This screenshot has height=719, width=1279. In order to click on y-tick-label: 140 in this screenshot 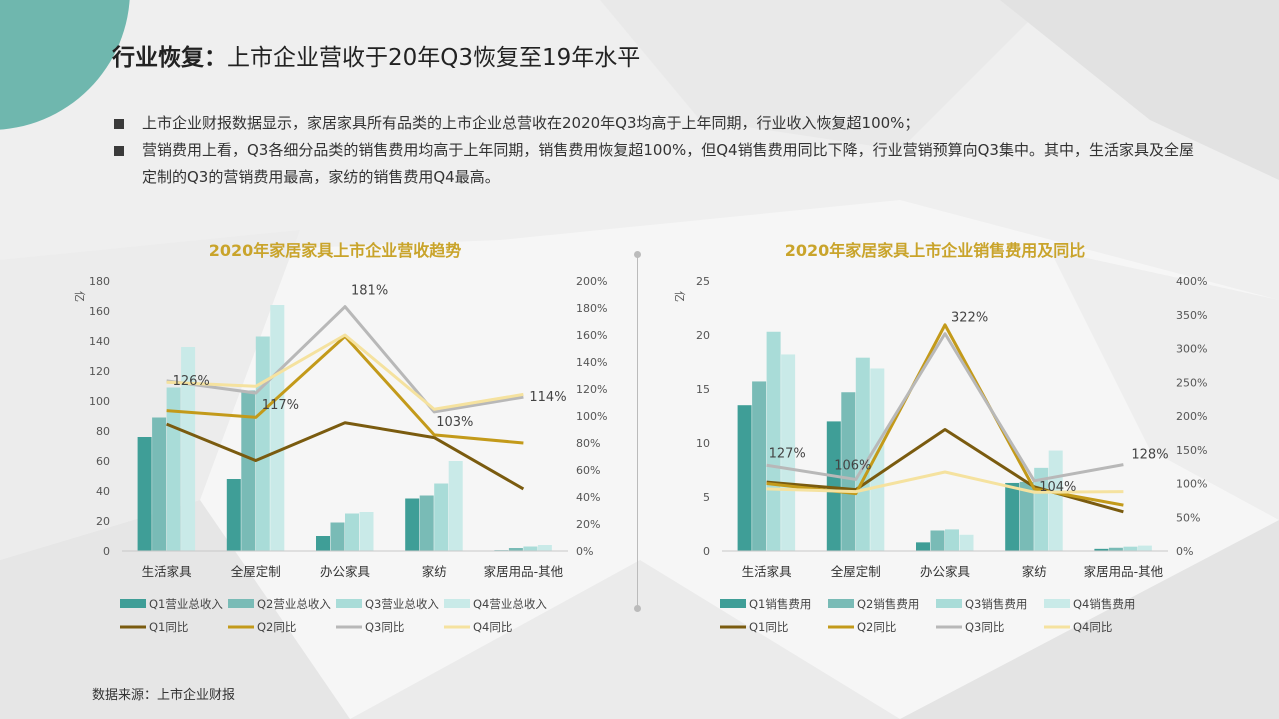, I will do `click(99, 341)`.